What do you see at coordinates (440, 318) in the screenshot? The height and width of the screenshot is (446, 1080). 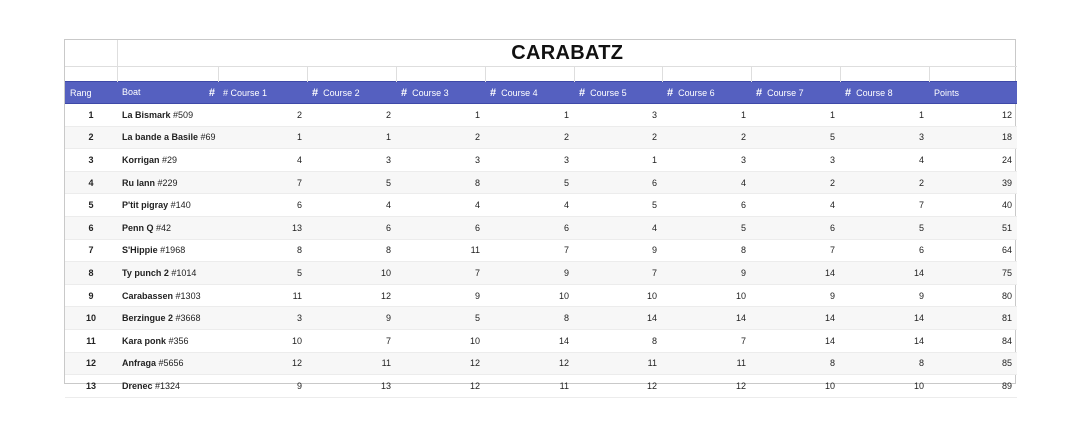 I see `course-3-cell: 5` at bounding box center [440, 318].